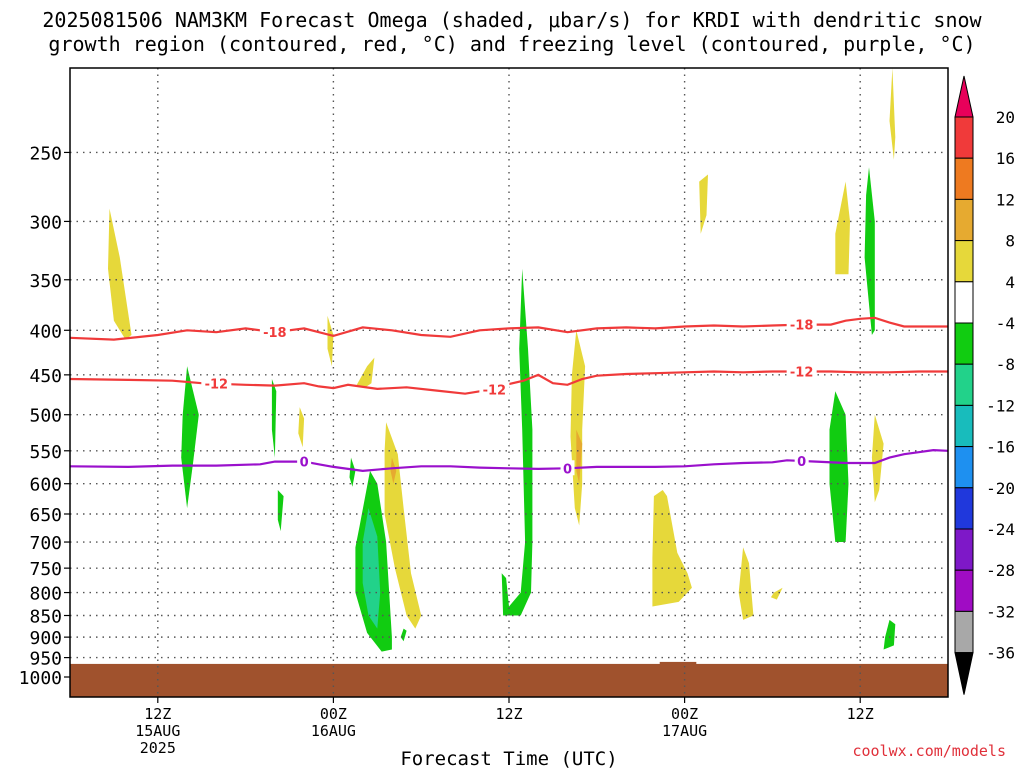 This screenshot has height=768, width=1024. Describe the element at coordinates (1005, 323) in the screenshot. I see `colorbar-label: -4` at that location.